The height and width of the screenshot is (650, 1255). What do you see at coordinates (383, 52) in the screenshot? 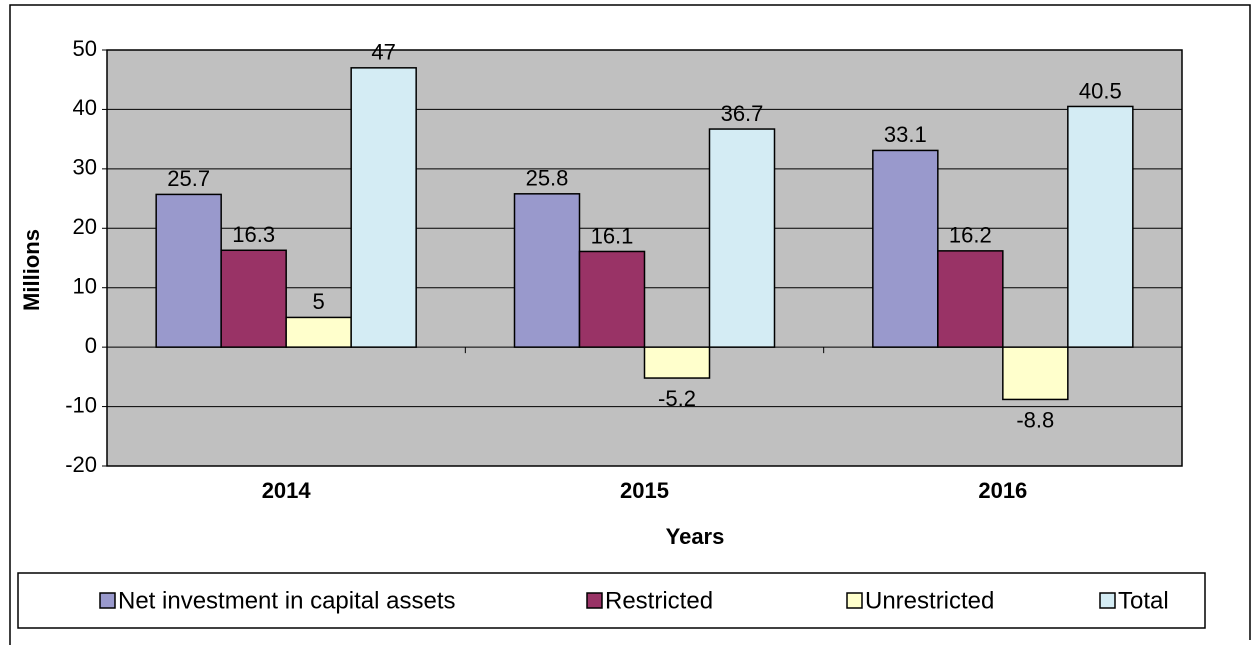
I see `data-label: 47` at bounding box center [383, 52].